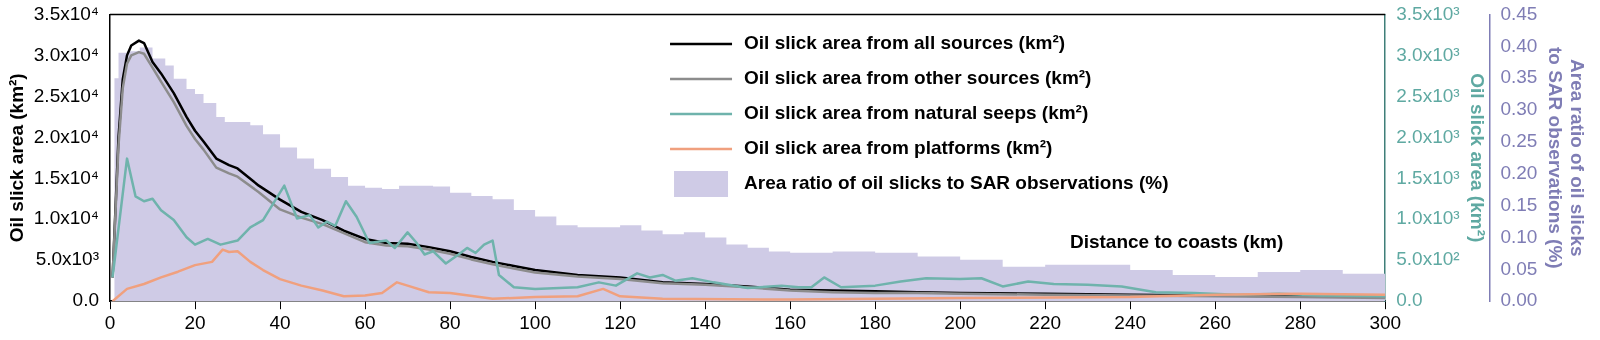 The width and height of the screenshot is (1600, 340). Describe the element at coordinates (1477, 158) in the screenshot. I see `y2-axis-title: Oil slick area (km²)` at that location.